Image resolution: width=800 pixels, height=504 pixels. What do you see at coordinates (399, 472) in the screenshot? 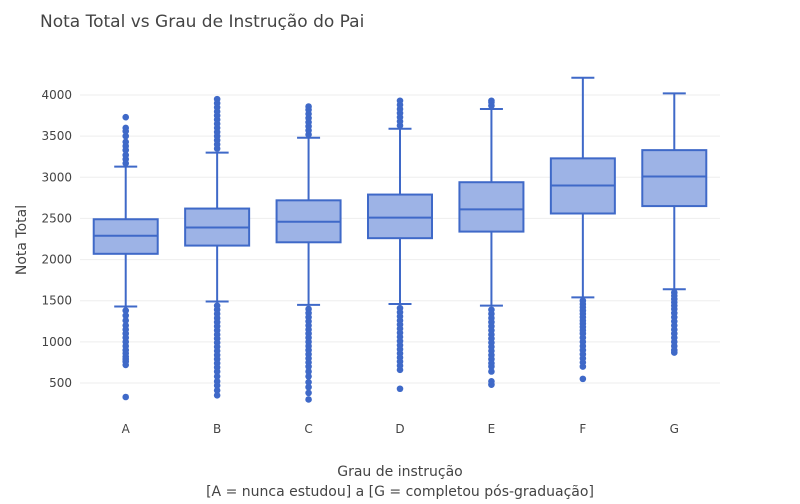
I see `x-axis-label: Grau de instrução` at bounding box center [399, 472].